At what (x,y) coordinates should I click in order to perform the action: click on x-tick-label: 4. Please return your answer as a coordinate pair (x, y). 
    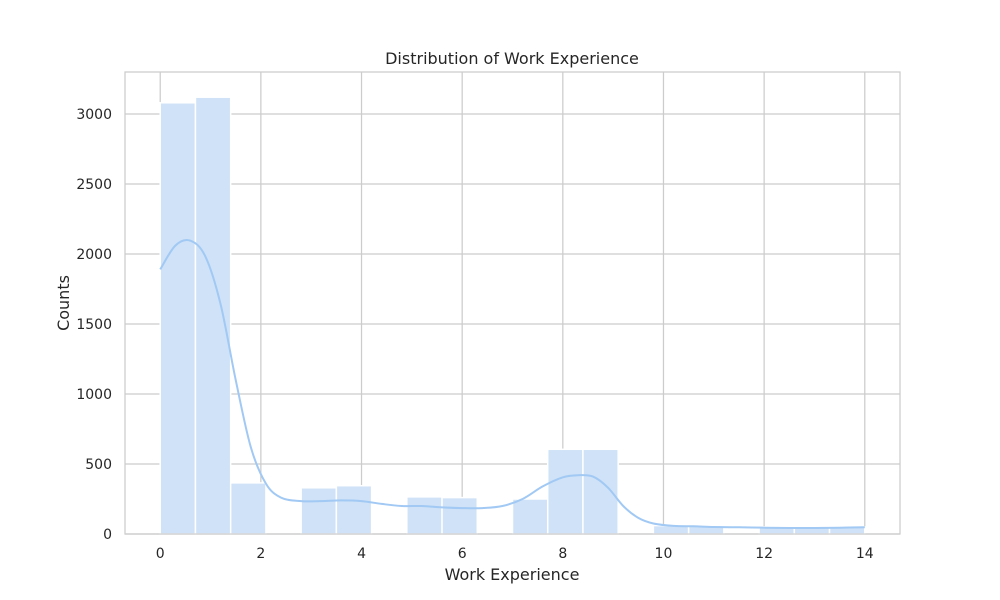
    Looking at the image, I should click on (361, 554).